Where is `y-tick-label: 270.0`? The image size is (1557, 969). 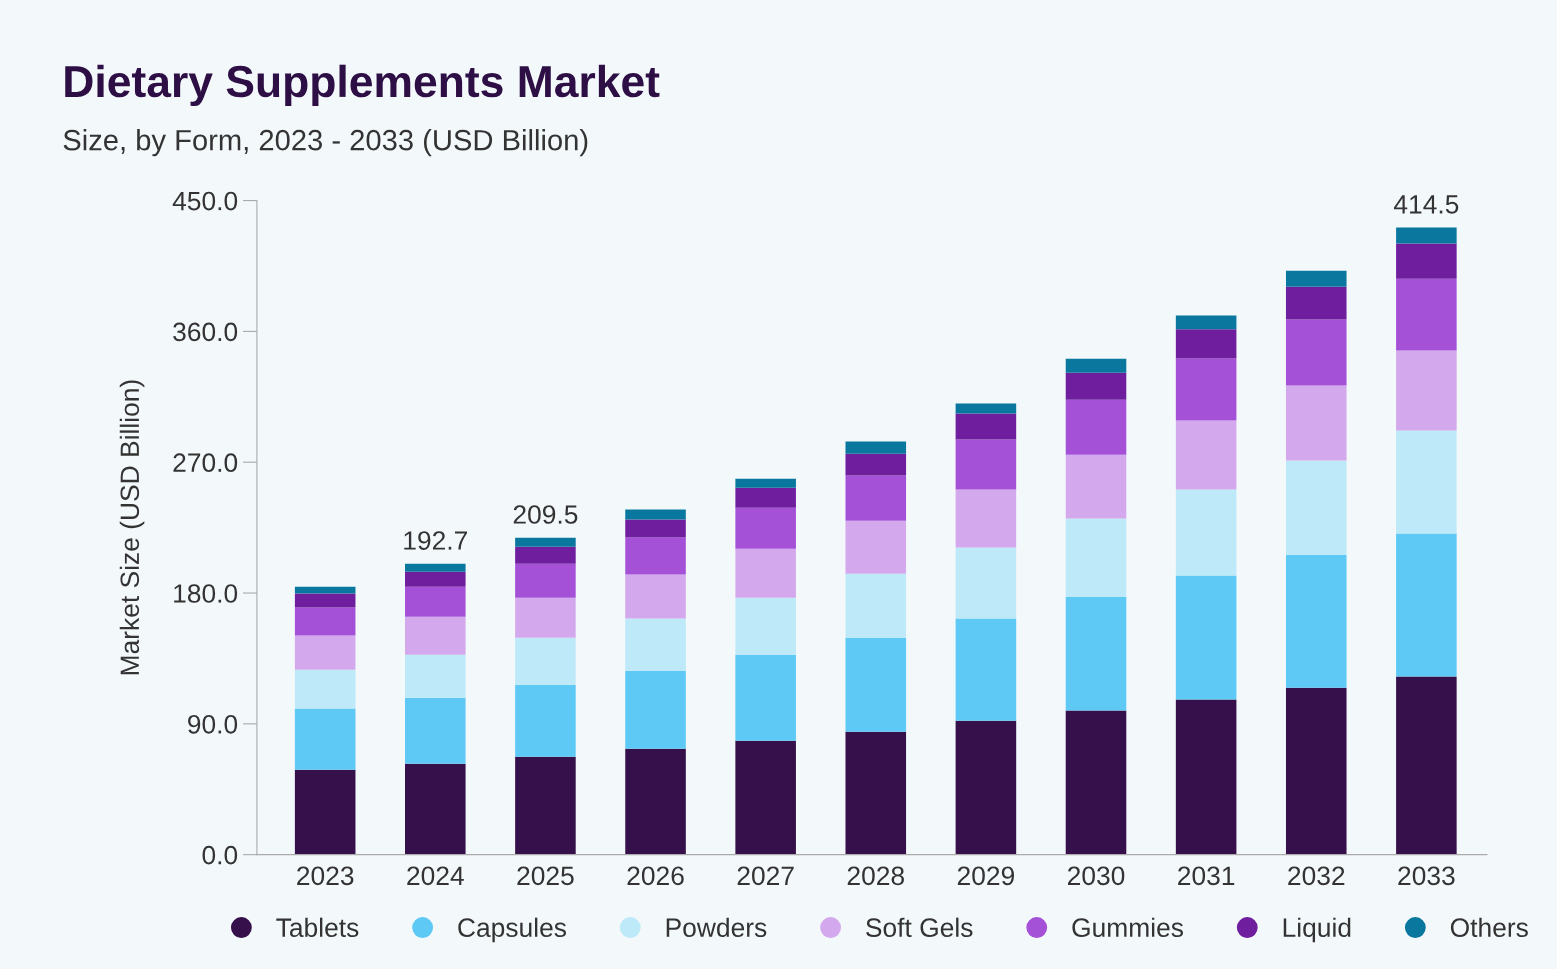
y-tick-label: 270.0 is located at coordinates (205, 463).